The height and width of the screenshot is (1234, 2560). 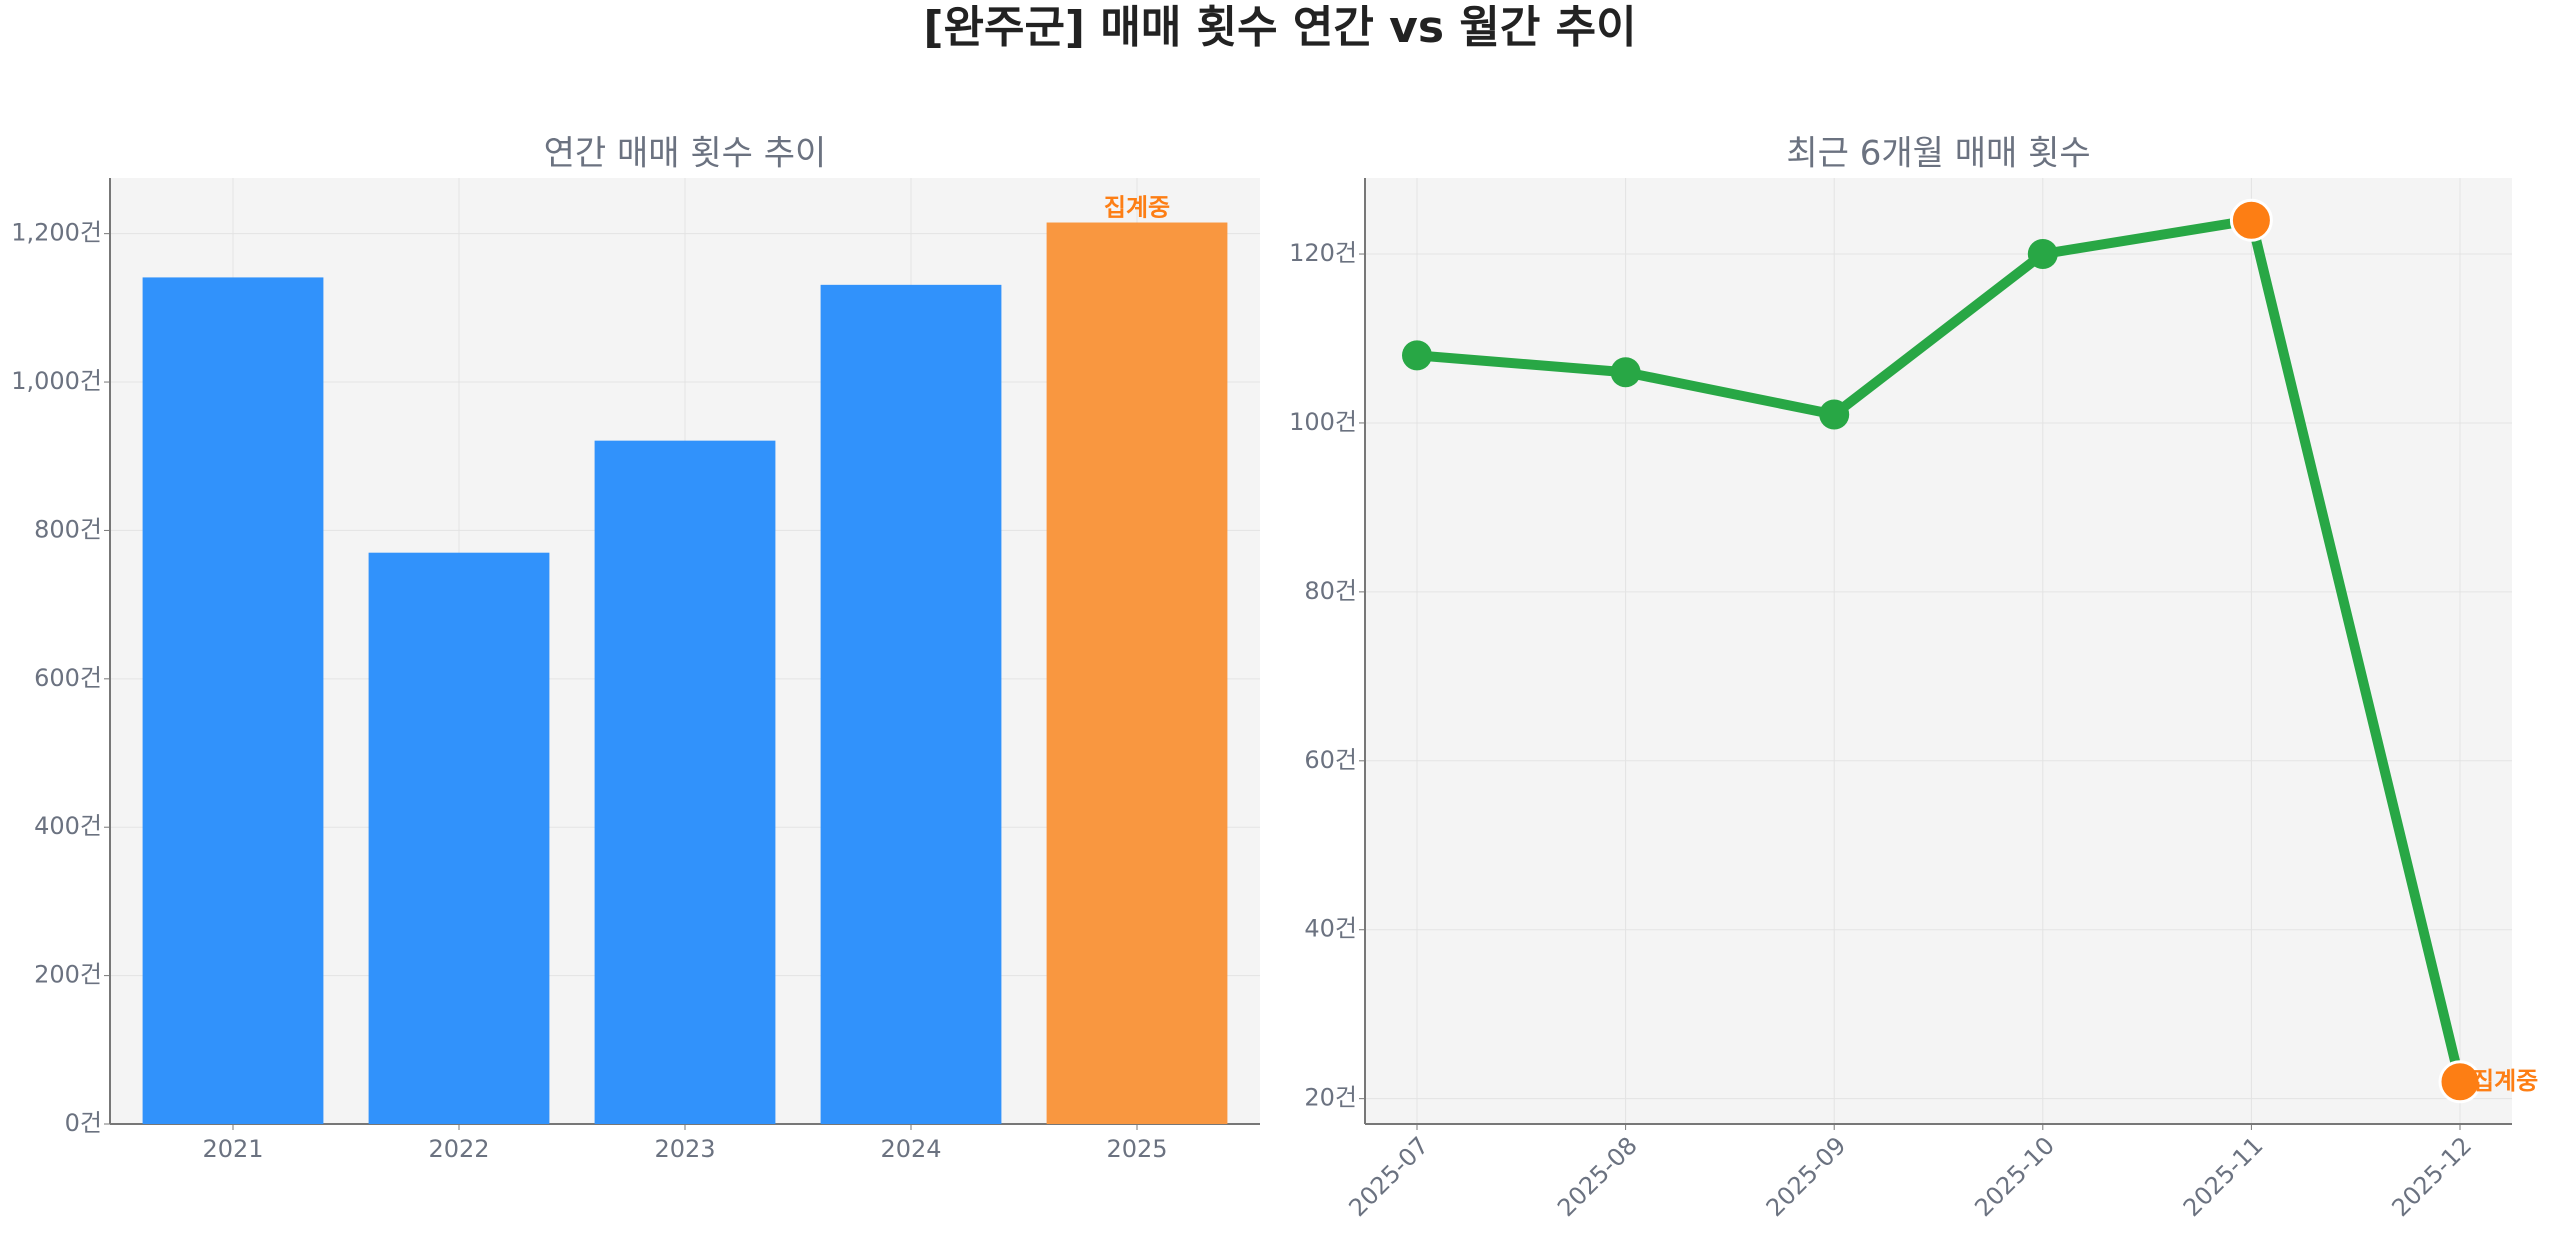 What do you see at coordinates (1323, 422) in the screenshot?
I see `y-tick-label: 100건` at bounding box center [1323, 422].